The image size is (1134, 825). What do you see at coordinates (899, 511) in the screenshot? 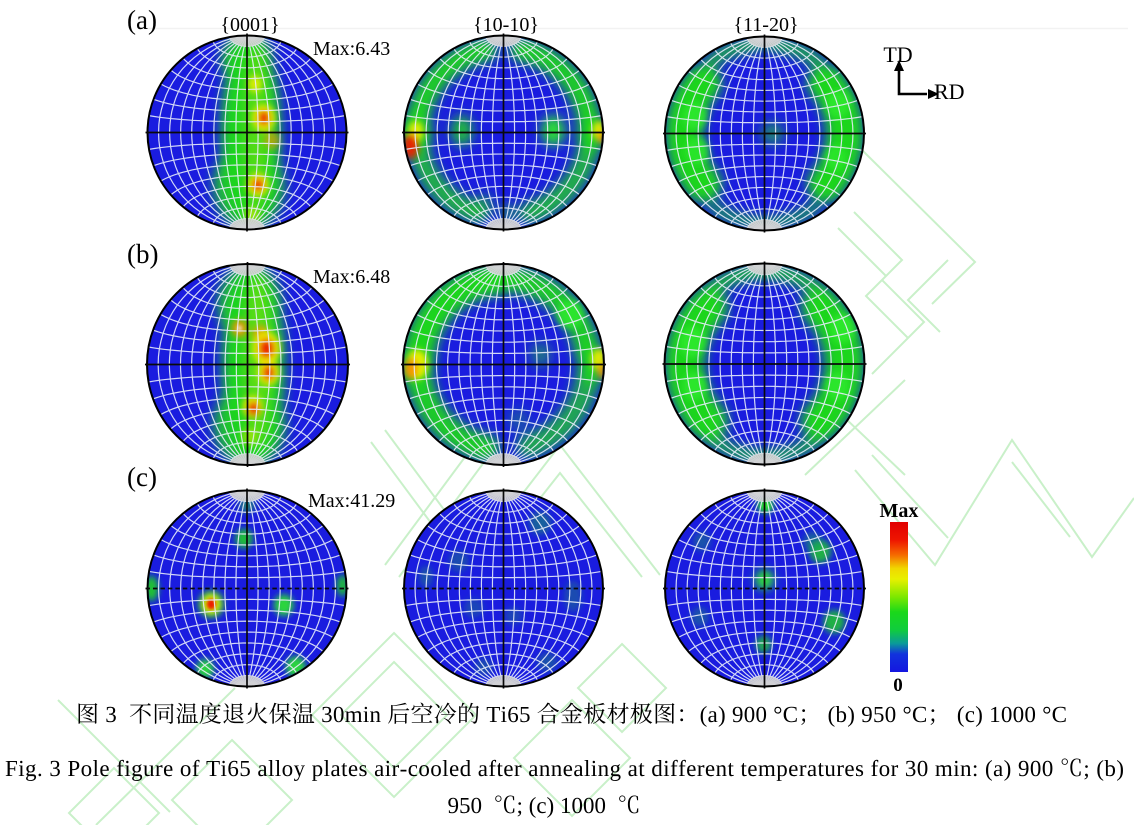
I see `svg-text: Max` at bounding box center [899, 511].